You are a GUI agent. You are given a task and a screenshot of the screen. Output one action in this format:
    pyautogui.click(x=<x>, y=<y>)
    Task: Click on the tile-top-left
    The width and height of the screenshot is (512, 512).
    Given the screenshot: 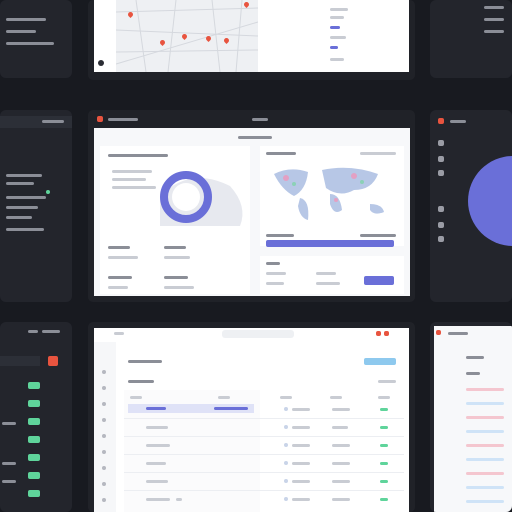 What is the action you would take?
    pyautogui.click(x=36, y=39)
    